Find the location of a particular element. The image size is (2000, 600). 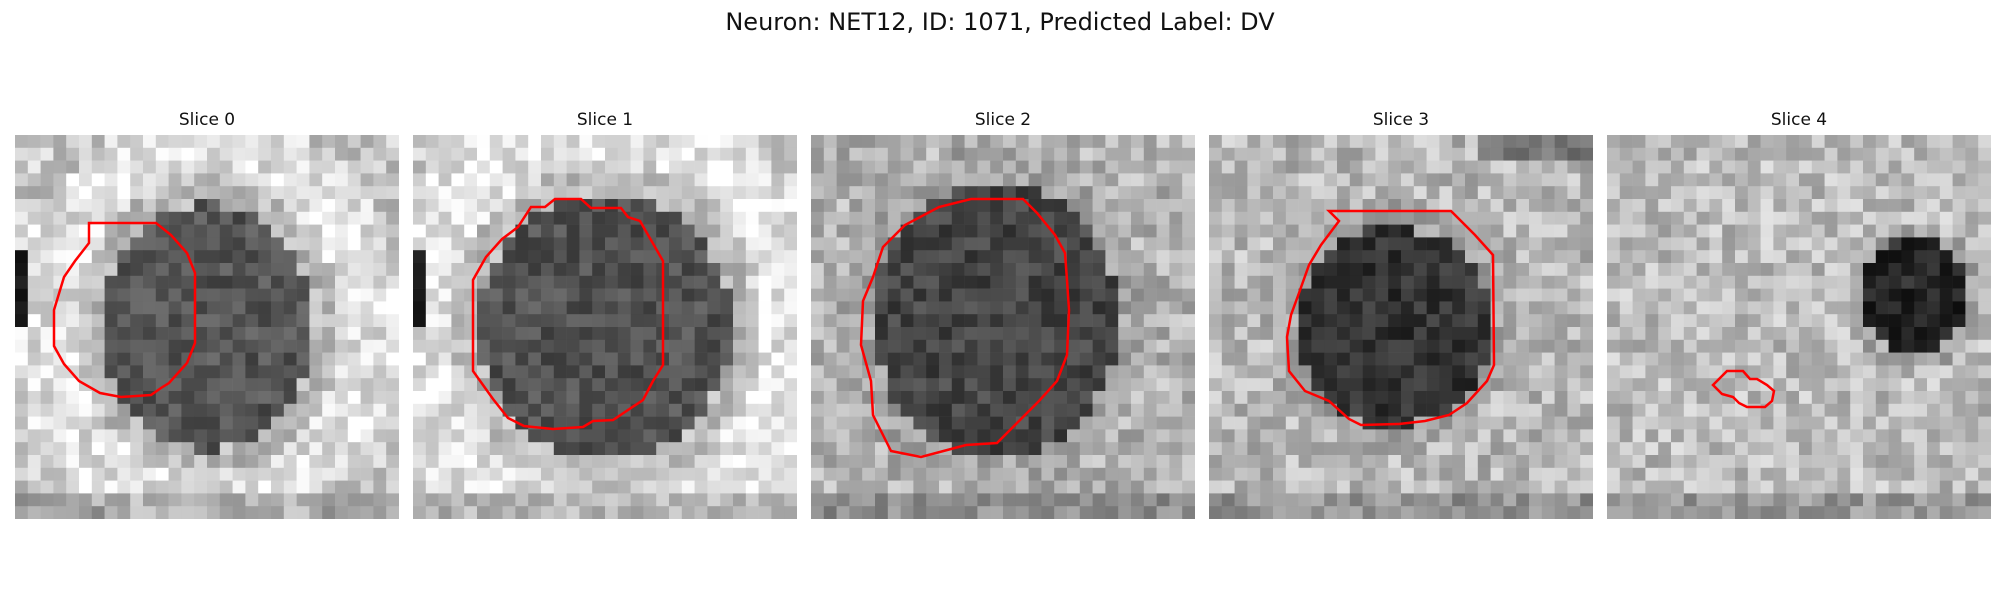

slice-title-0: Slice 0 is located at coordinates (207, 120).